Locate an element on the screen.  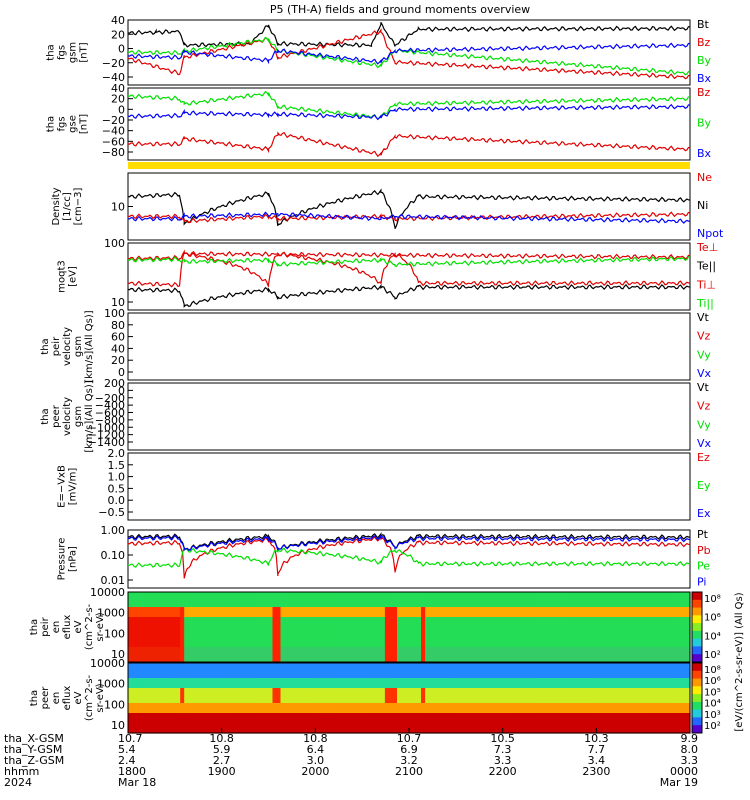
x-tick-value: 3.4 is located at coordinates (597, 760).